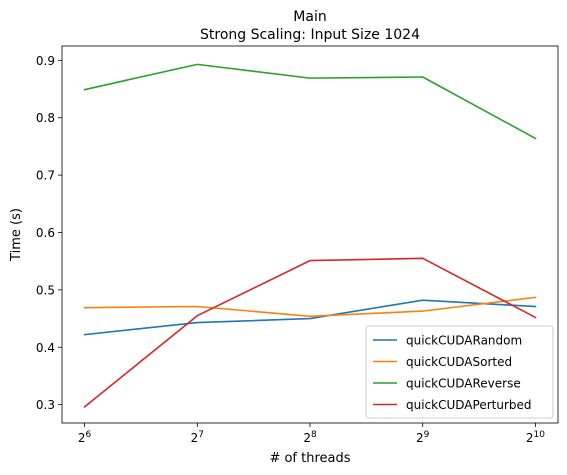  What do you see at coordinates (540, 435) in the screenshot?
I see `x-tick-exponent: 10` at bounding box center [540, 435].